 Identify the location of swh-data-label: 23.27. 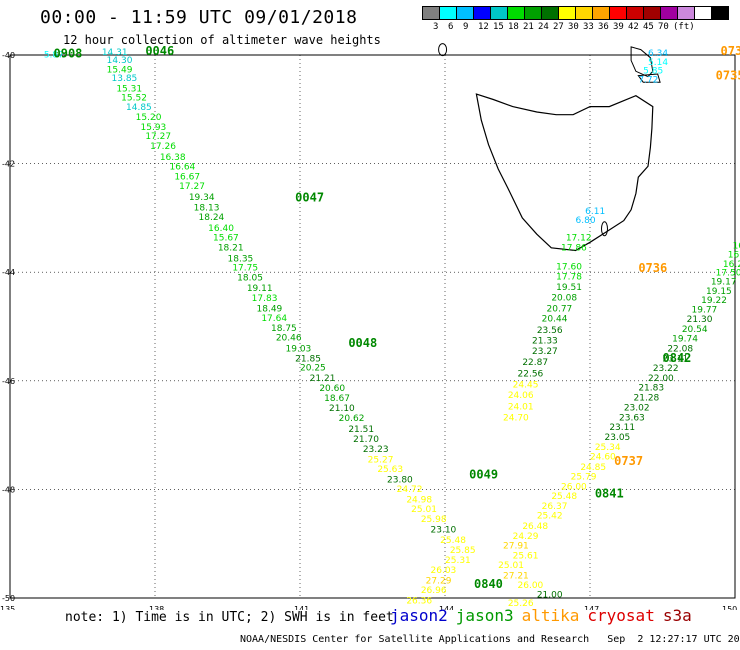
(545, 352).